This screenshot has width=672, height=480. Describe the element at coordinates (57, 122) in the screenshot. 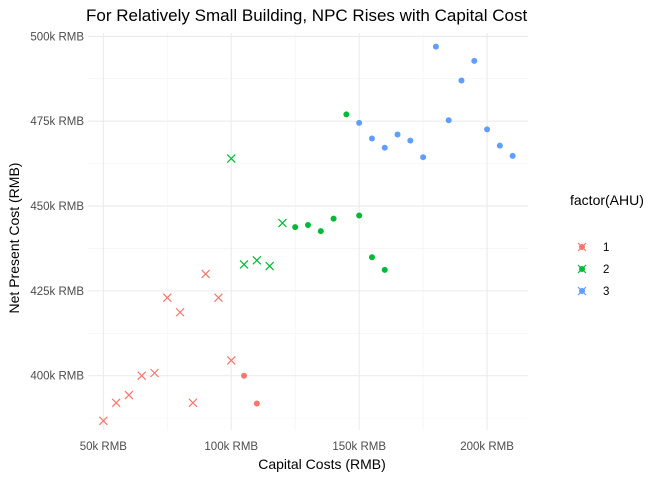

I see `y-tick-label: 475k RMB` at that location.